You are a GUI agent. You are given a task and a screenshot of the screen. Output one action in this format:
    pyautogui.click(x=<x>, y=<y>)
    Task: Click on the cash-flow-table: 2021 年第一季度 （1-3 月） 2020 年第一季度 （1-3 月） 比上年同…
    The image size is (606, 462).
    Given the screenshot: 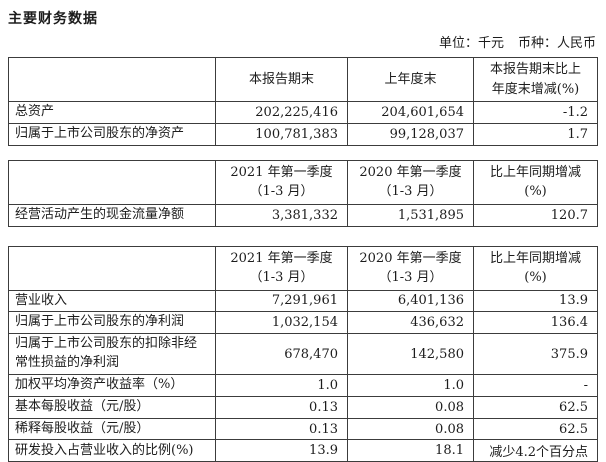 What is the action you would take?
    pyautogui.click(x=303, y=193)
    